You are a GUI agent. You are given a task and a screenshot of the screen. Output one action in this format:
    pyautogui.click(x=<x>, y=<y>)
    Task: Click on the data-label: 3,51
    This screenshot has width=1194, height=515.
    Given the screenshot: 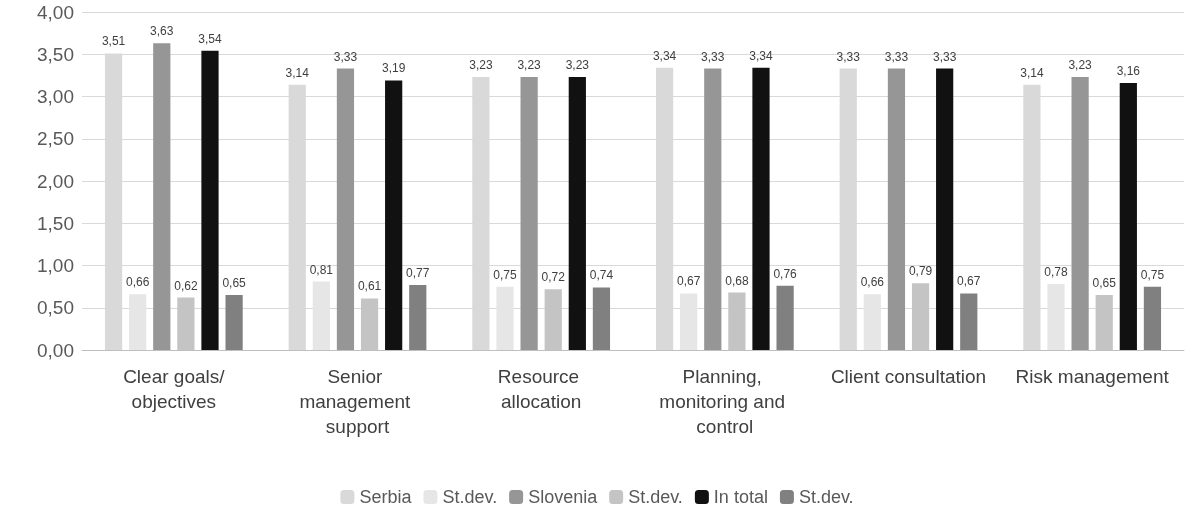 What is the action you would take?
    pyautogui.click(x=113, y=41)
    